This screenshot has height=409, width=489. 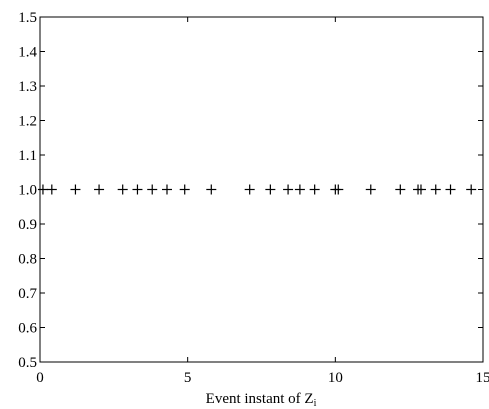 I want to click on y-tick-label: 0.9, so click(x=27, y=225).